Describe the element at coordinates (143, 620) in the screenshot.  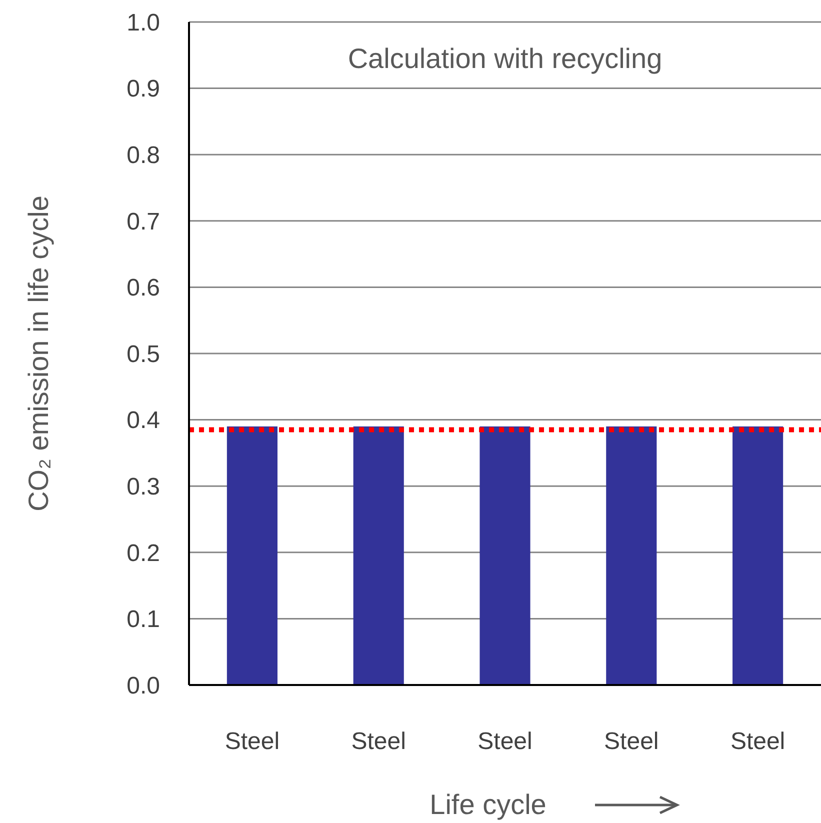
I see `y-tick-label: 0.1` at that location.